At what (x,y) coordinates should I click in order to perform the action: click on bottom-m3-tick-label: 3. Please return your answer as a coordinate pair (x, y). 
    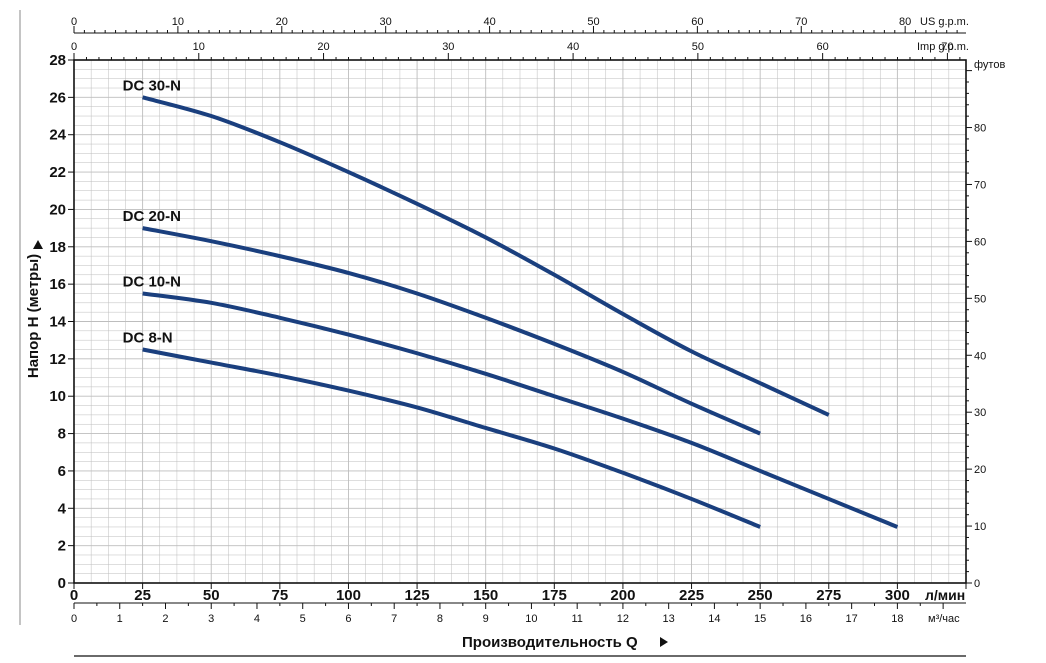
    Looking at the image, I should click on (211, 619).